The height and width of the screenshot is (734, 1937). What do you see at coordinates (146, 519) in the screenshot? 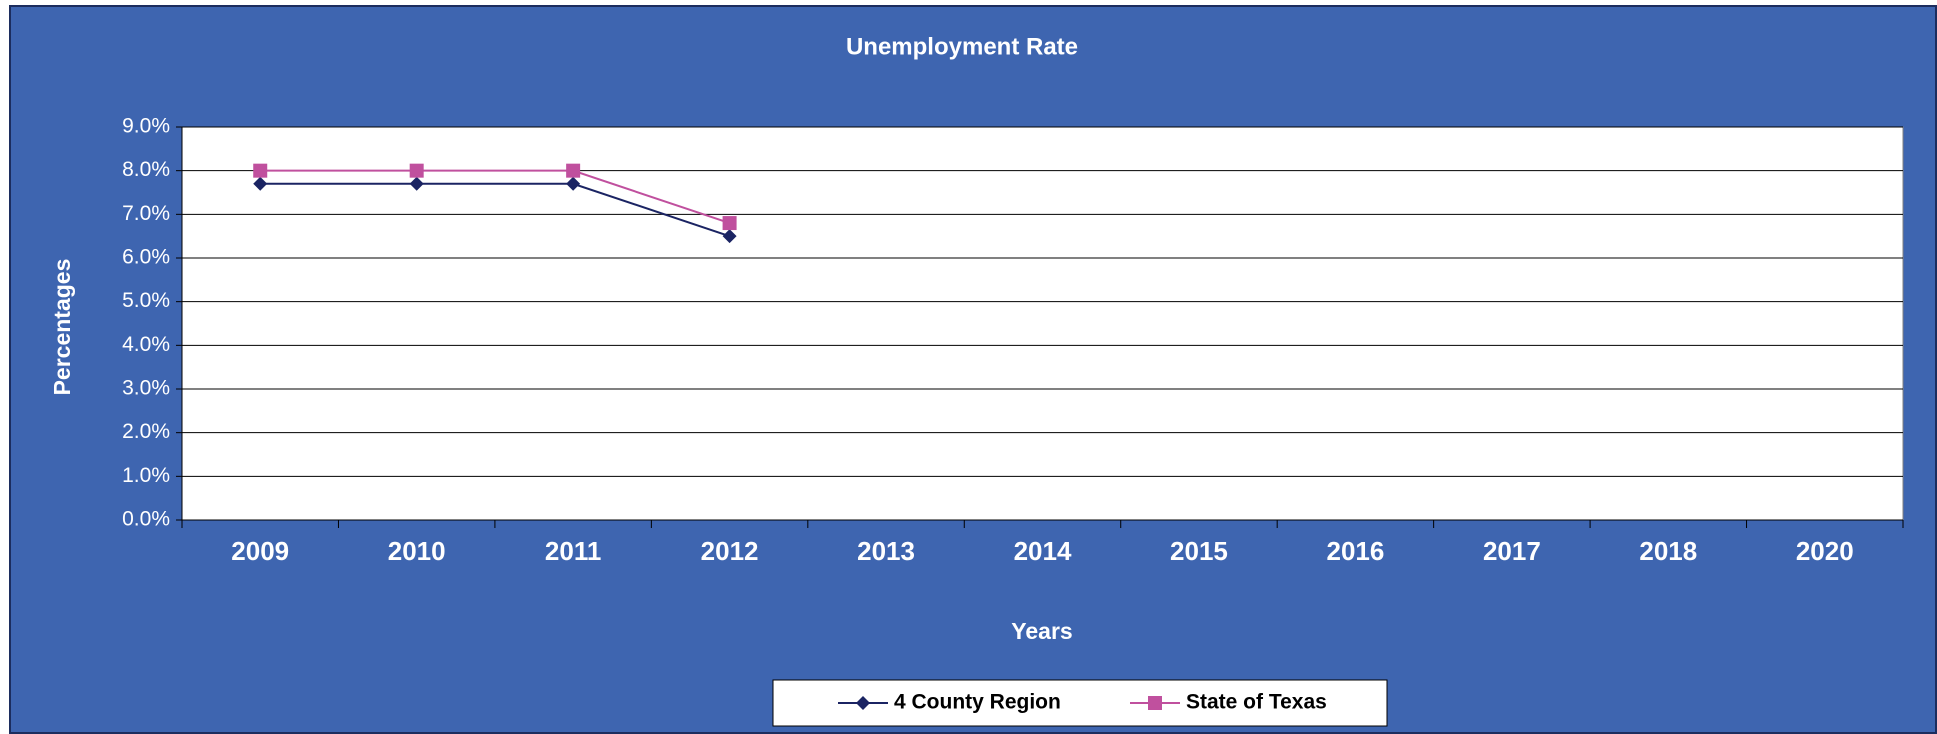
I see `y-tick-label: 0.0%` at bounding box center [146, 519].